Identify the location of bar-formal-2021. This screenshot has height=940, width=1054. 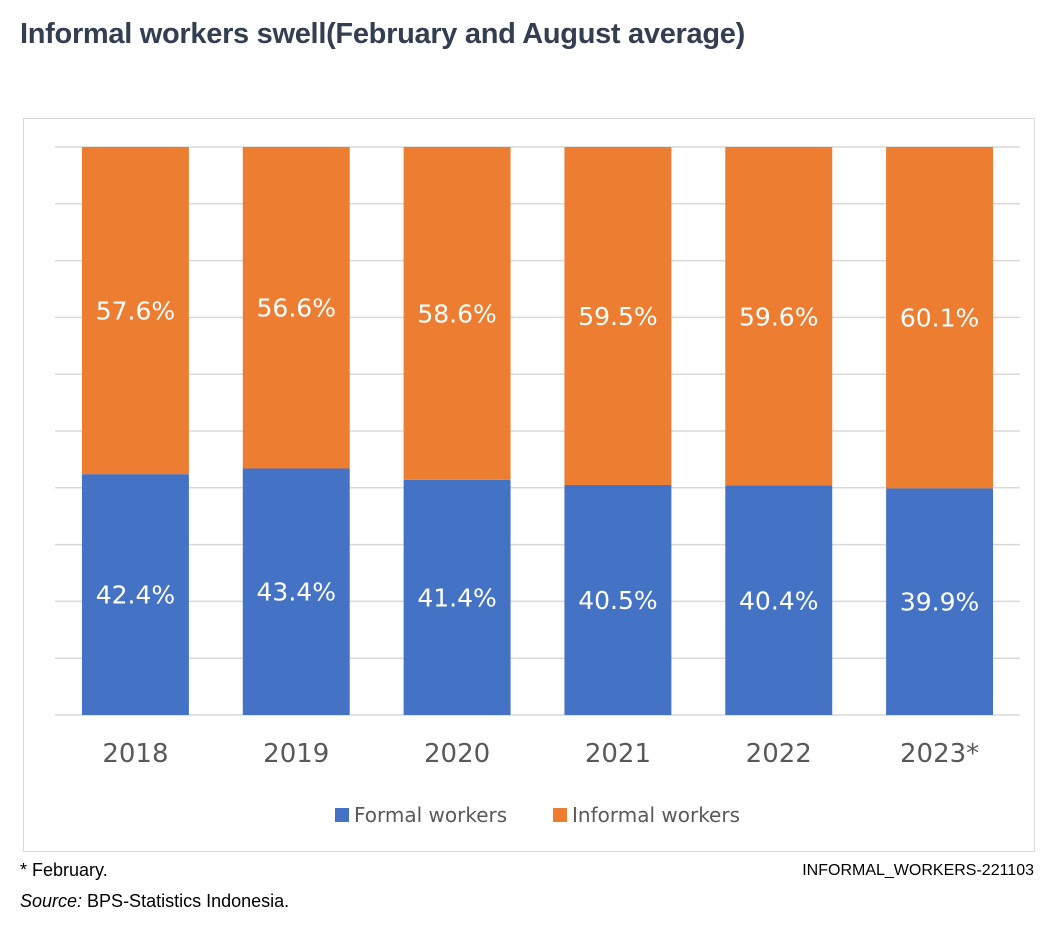
(618, 599).